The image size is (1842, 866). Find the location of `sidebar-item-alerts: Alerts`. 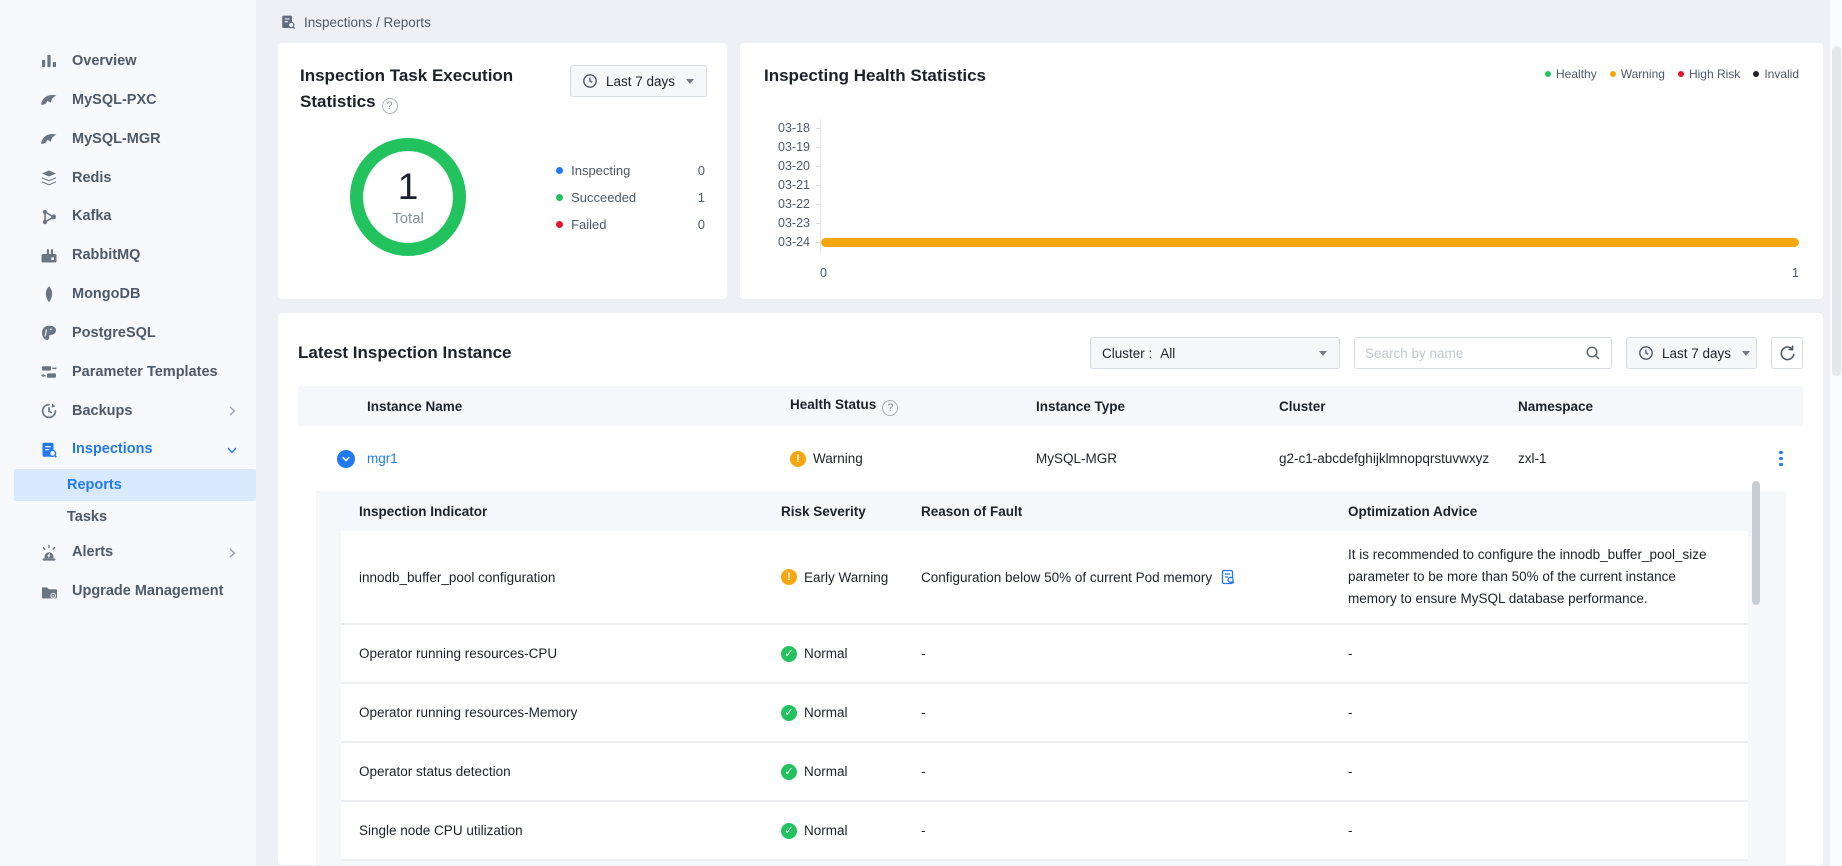

sidebar-item-alerts: Alerts is located at coordinates (128, 552).